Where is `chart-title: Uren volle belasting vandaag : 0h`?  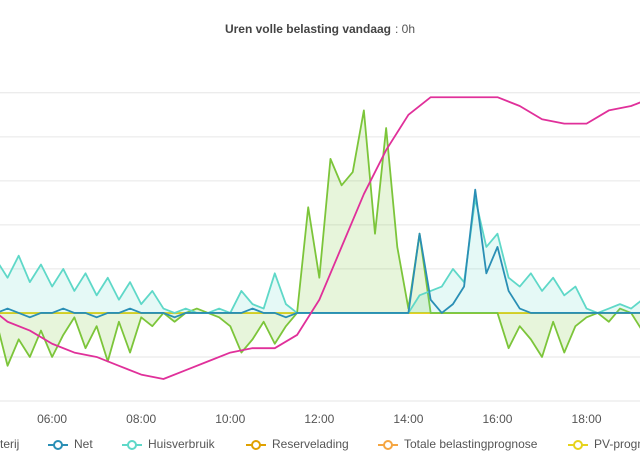 chart-title: Uren volle belasting vandaag : 0h is located at coordinates (320, 29).